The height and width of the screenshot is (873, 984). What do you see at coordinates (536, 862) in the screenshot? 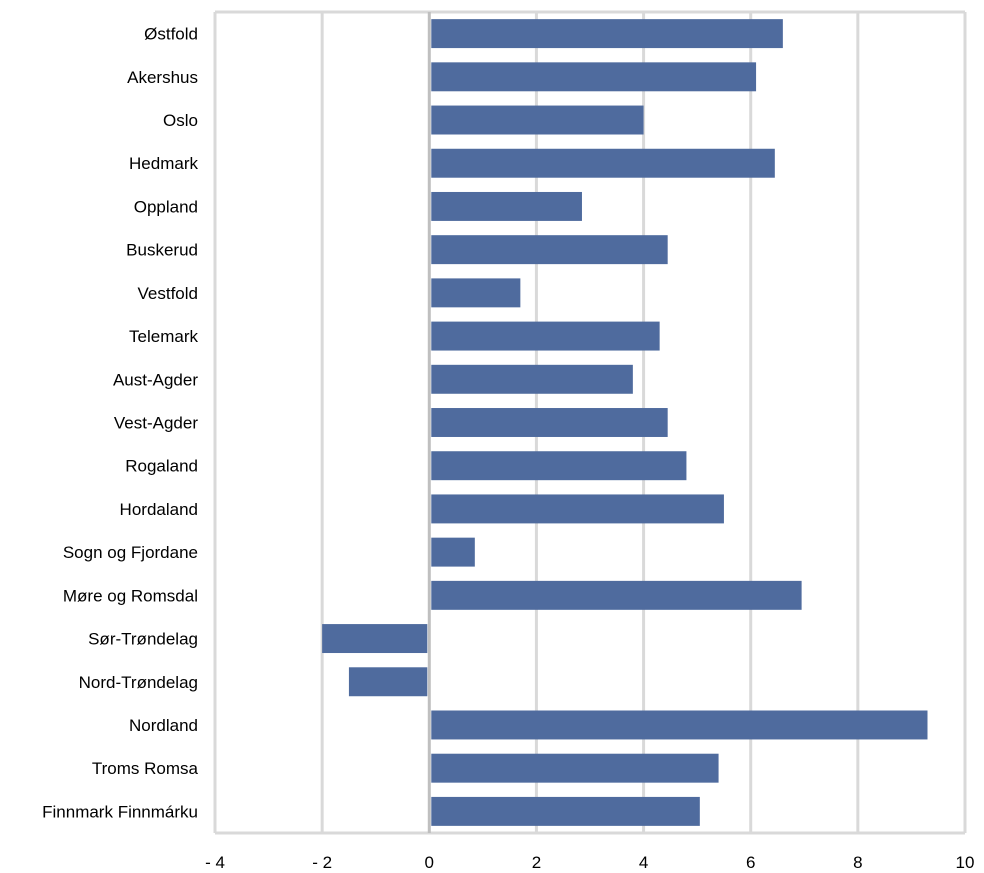
I see `x-tick-label: 2` at bounding box center [536, 862].